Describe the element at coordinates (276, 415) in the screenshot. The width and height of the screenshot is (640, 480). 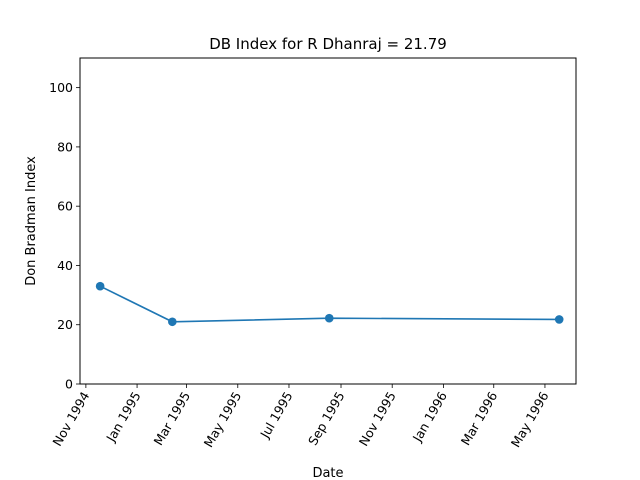
I see `x-tick-label: Jul 1995` at that location.